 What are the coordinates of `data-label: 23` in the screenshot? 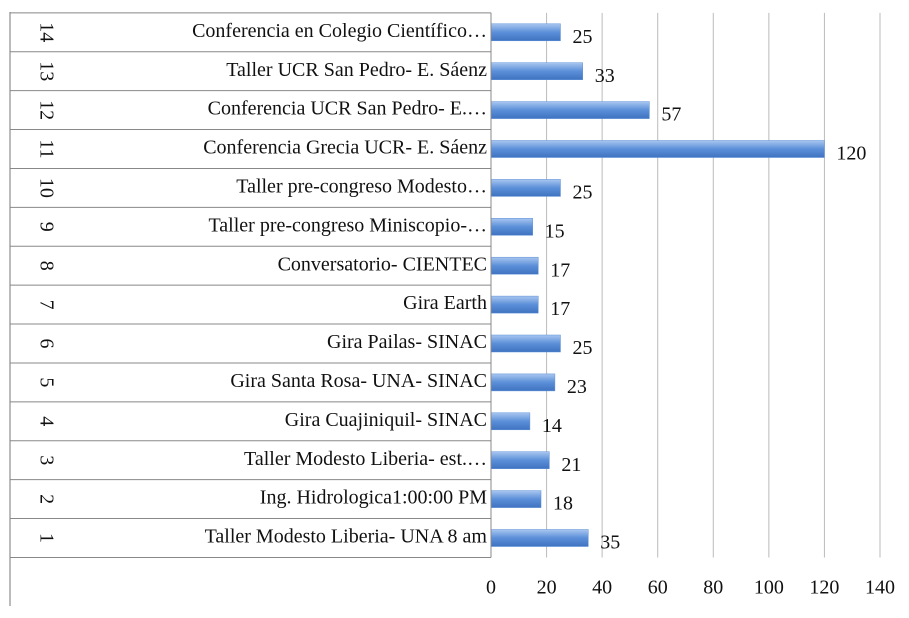 It's located at (577, 387).